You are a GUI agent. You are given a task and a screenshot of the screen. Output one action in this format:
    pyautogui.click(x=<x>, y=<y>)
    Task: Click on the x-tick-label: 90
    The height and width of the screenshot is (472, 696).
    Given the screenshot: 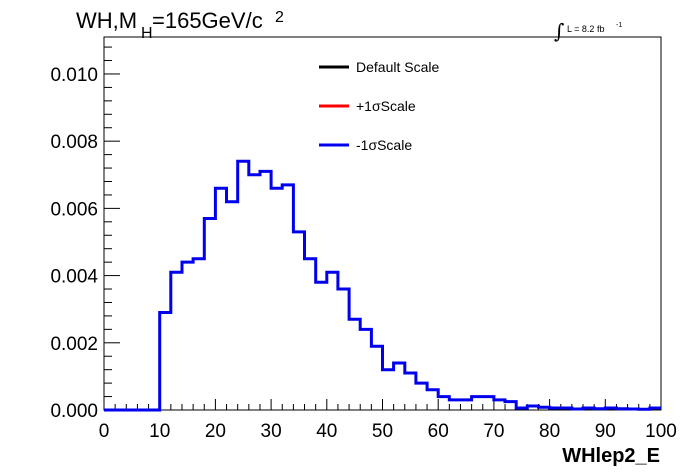 What is the action you would take?
    pyautogui.click(x=605, y=431)
    